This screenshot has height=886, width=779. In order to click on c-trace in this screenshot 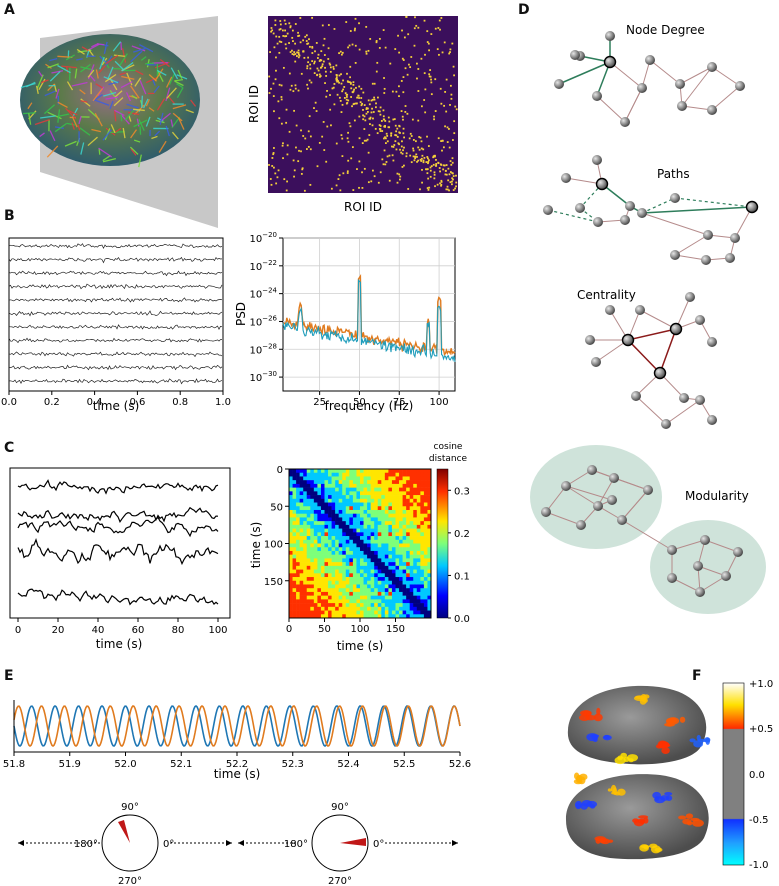, I will do `click(118, 551)`.